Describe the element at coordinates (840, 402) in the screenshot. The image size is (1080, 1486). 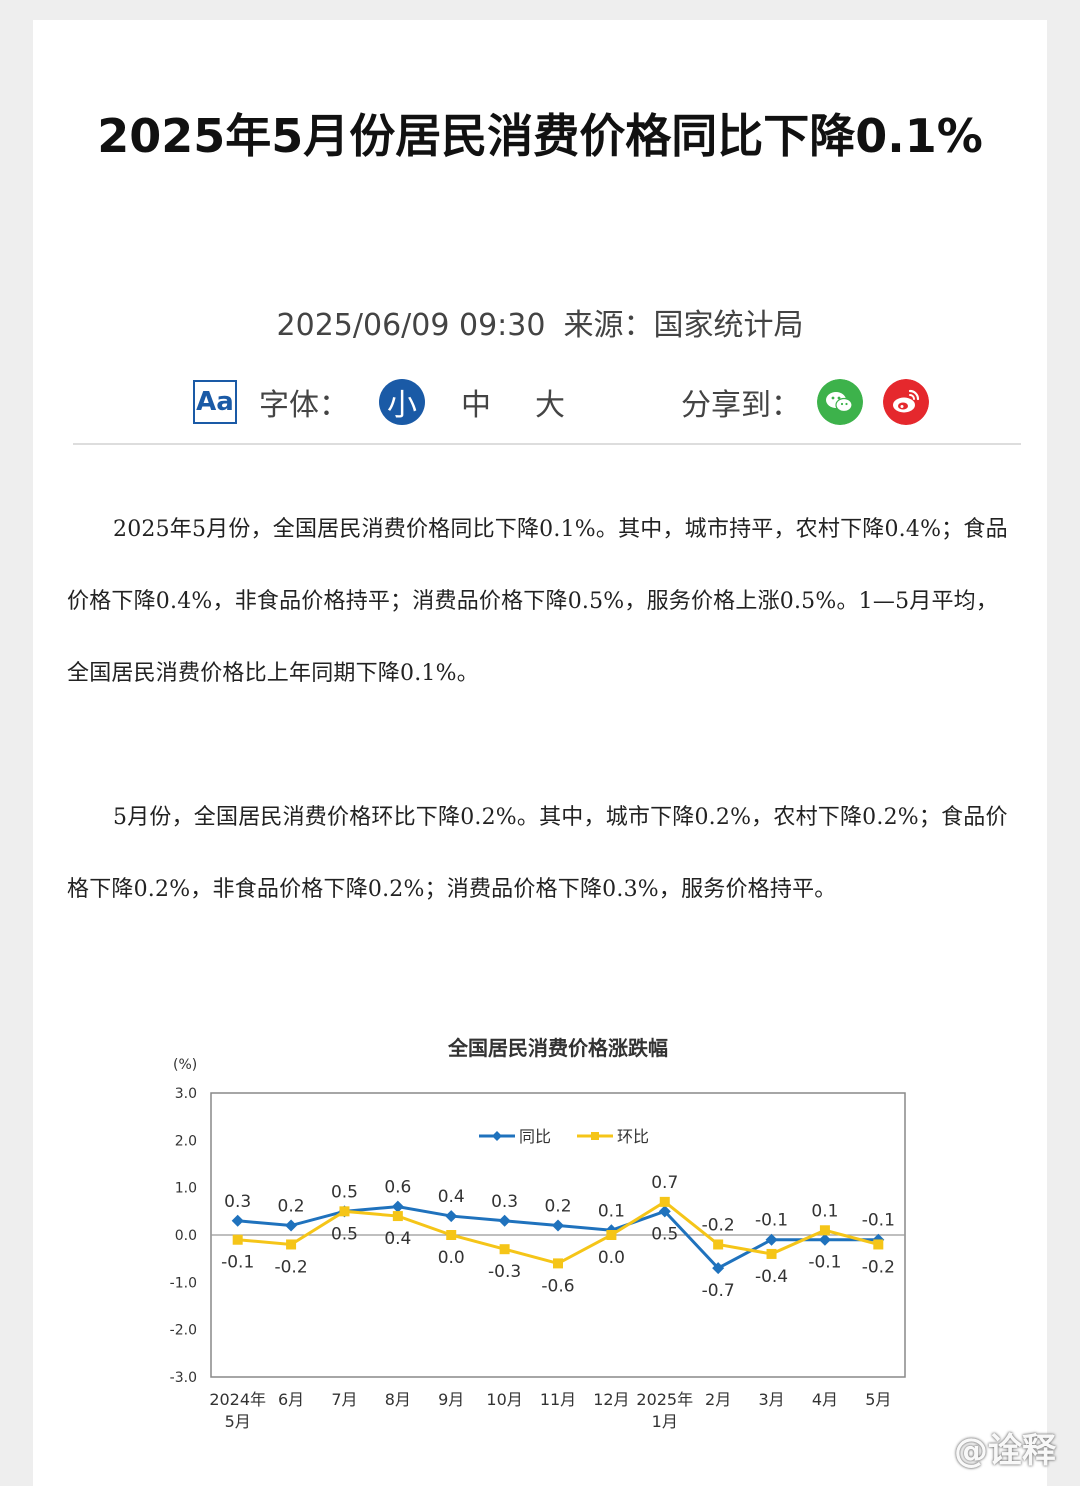
I see `wechat-icon` at that location.